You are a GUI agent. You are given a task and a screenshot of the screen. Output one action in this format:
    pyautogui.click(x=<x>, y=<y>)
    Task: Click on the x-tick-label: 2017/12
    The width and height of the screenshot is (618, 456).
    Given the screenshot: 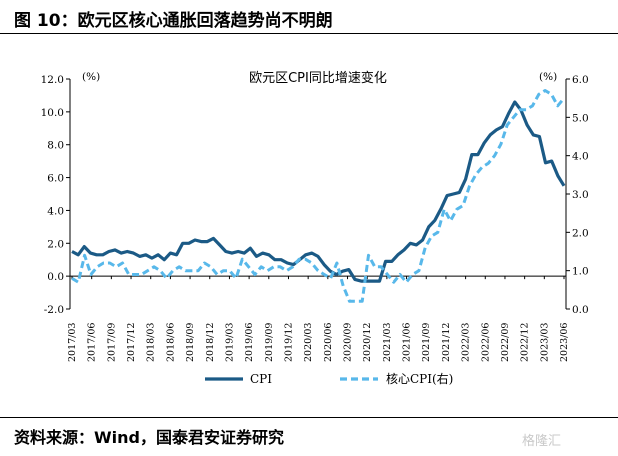 What is the action you would take?
    pyautogui.click(x=131, y=342)
    